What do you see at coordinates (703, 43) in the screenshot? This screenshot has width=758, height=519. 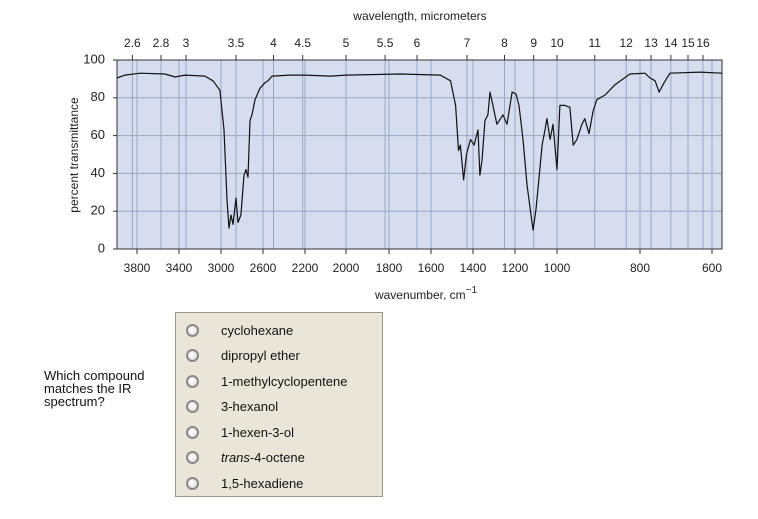 I see `x2-tick-label: 16` at bounding box center [703, 43].